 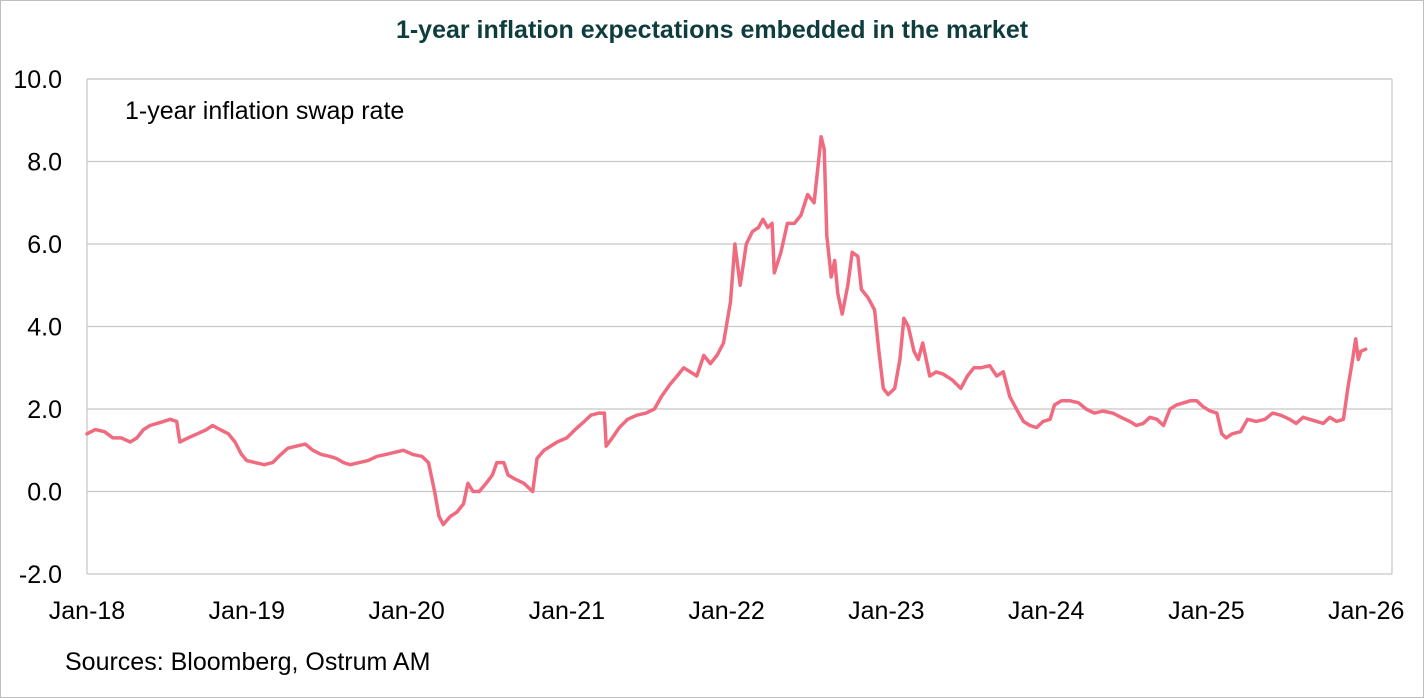 What do you see at coordinates (1366, 611) in the screenshot?
I see `x-tick-label: Jan-26` at bounding box center [1366, 611].